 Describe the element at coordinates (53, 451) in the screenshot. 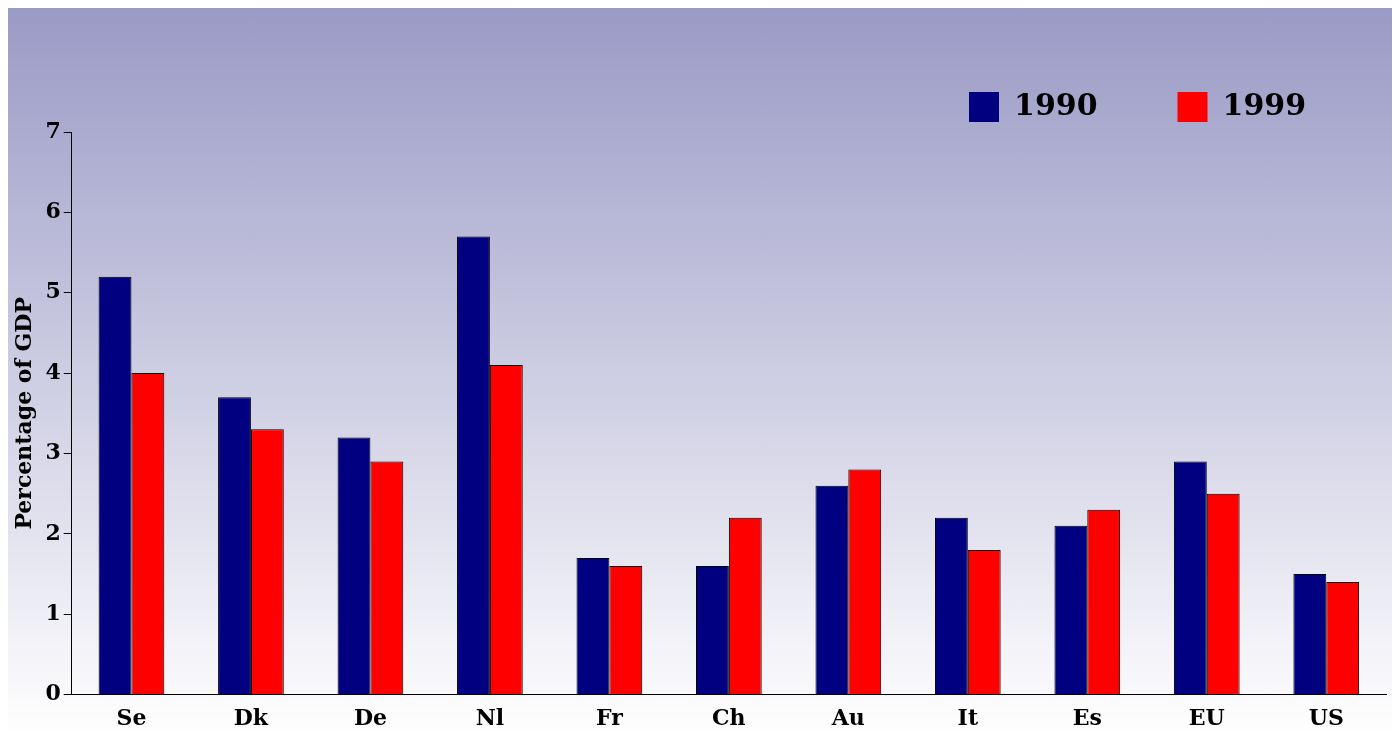

I see `y-tick-label: 3` at that location.